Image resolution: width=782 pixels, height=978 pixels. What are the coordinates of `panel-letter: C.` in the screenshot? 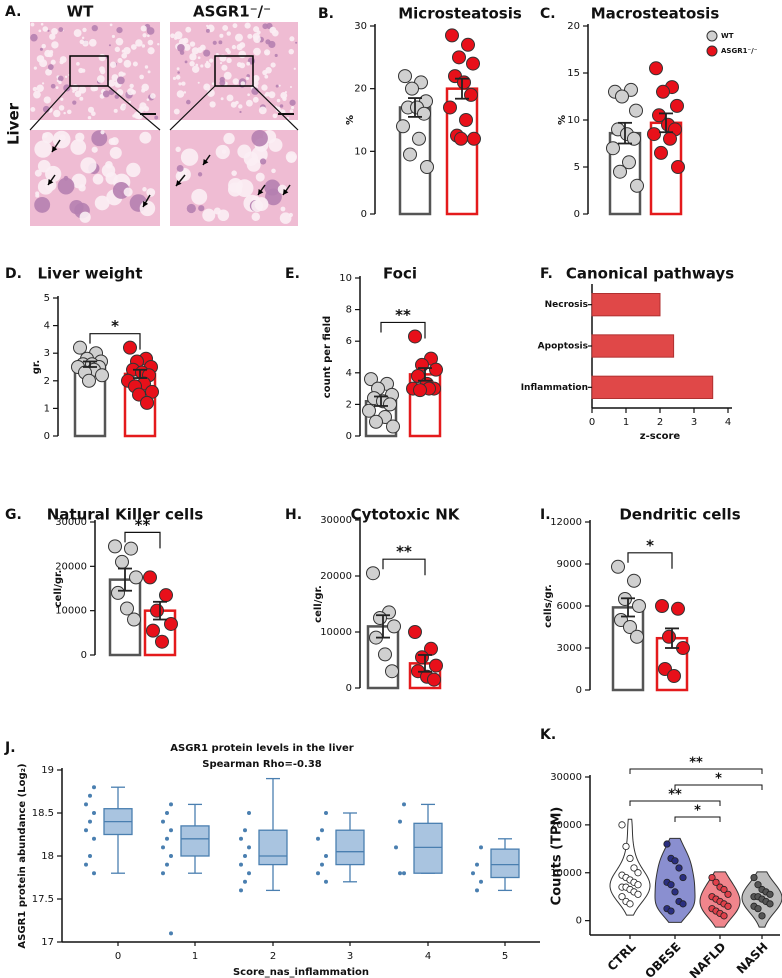 It's located at (548, 14).